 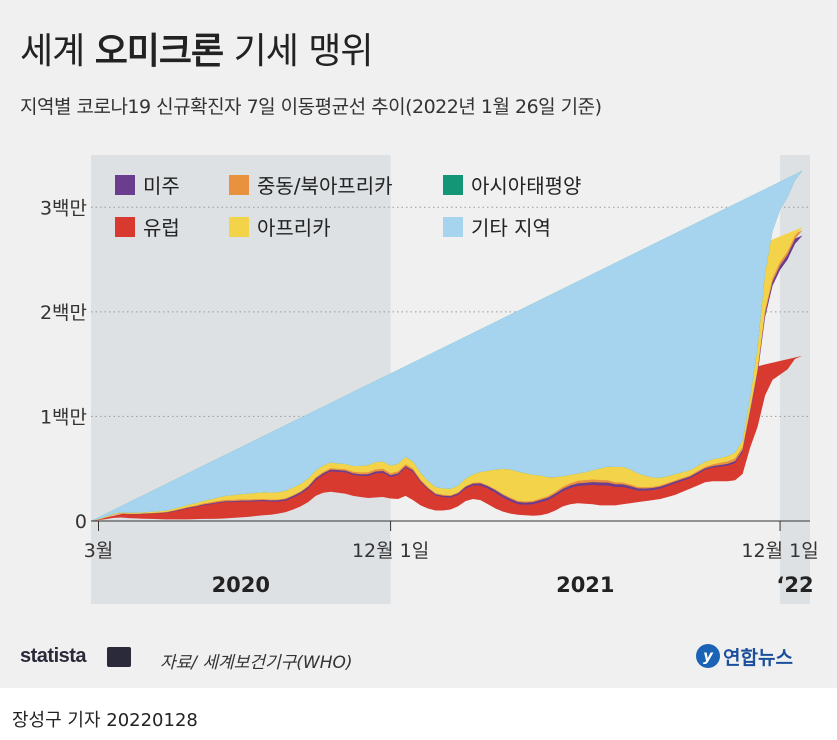 I want to click on legend-label-3: 유럽, so click(x=161, y=228).